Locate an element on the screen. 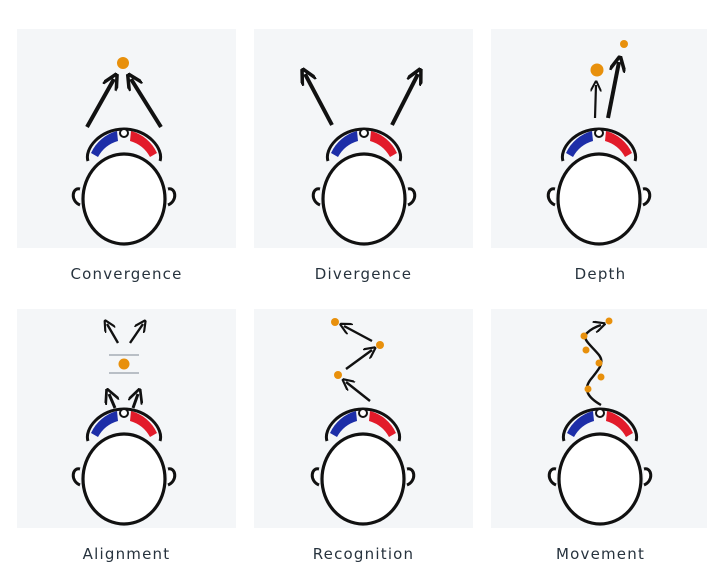 This screenshot has width=707, height=582. convergence-label: Convergence is located at coordinates (126, 274).